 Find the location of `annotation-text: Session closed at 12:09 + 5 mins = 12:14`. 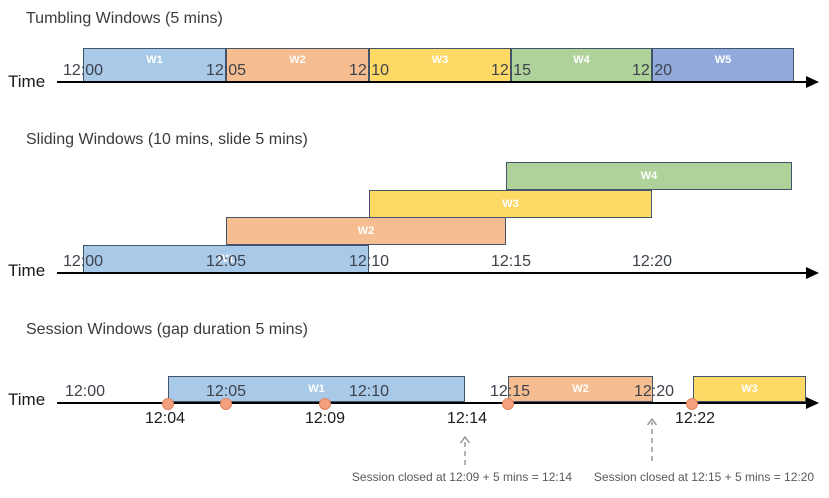

annotation-text: Session closed at 12:09 + 5 mins = 12:14 is located at coordinates (462, 477).